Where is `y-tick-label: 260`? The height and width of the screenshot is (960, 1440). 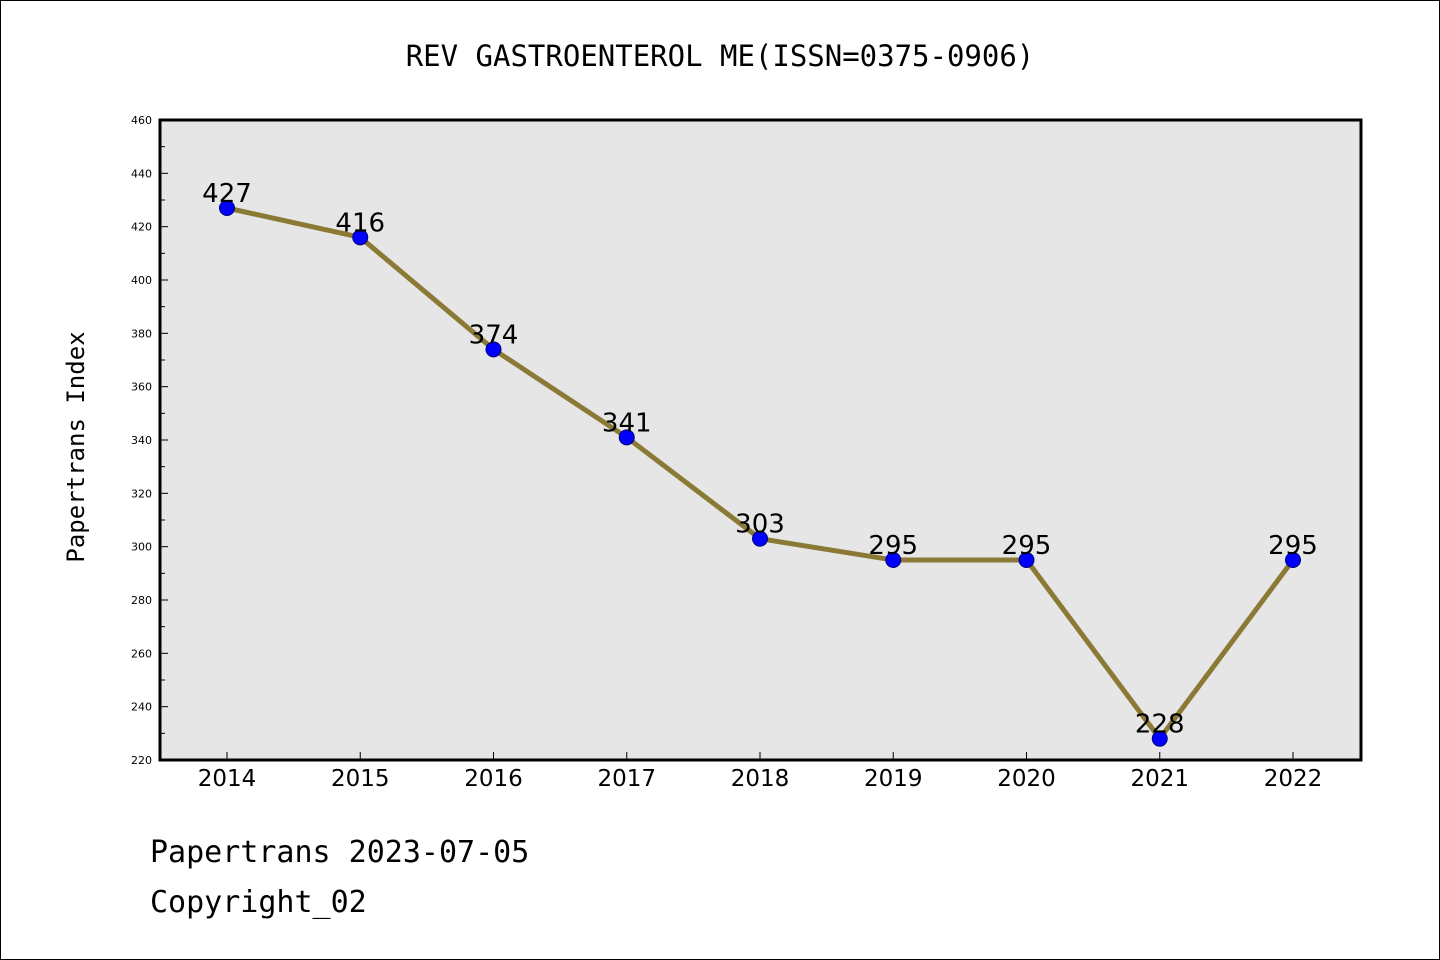
y-tick-label: 260 is located at coordinates (141, 653).